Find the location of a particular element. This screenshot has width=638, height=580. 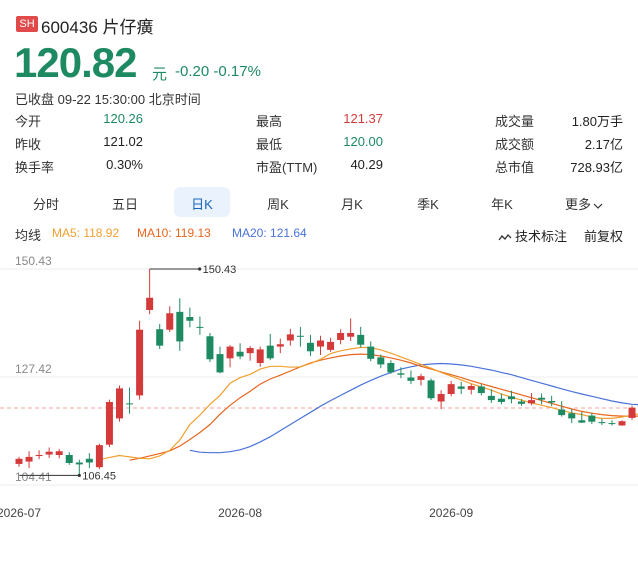

tab-yearly-k: 年K is located at coordinates (502, 204).